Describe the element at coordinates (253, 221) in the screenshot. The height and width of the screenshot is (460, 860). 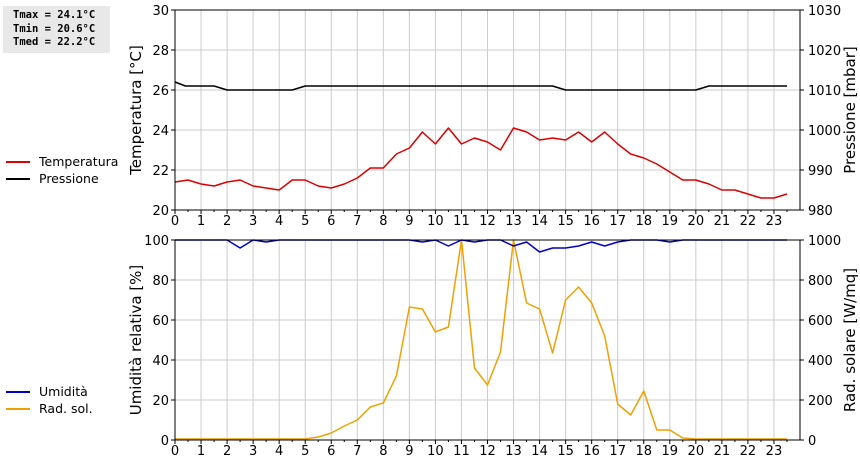
I see `top-x-tick-label: 3` at that location.